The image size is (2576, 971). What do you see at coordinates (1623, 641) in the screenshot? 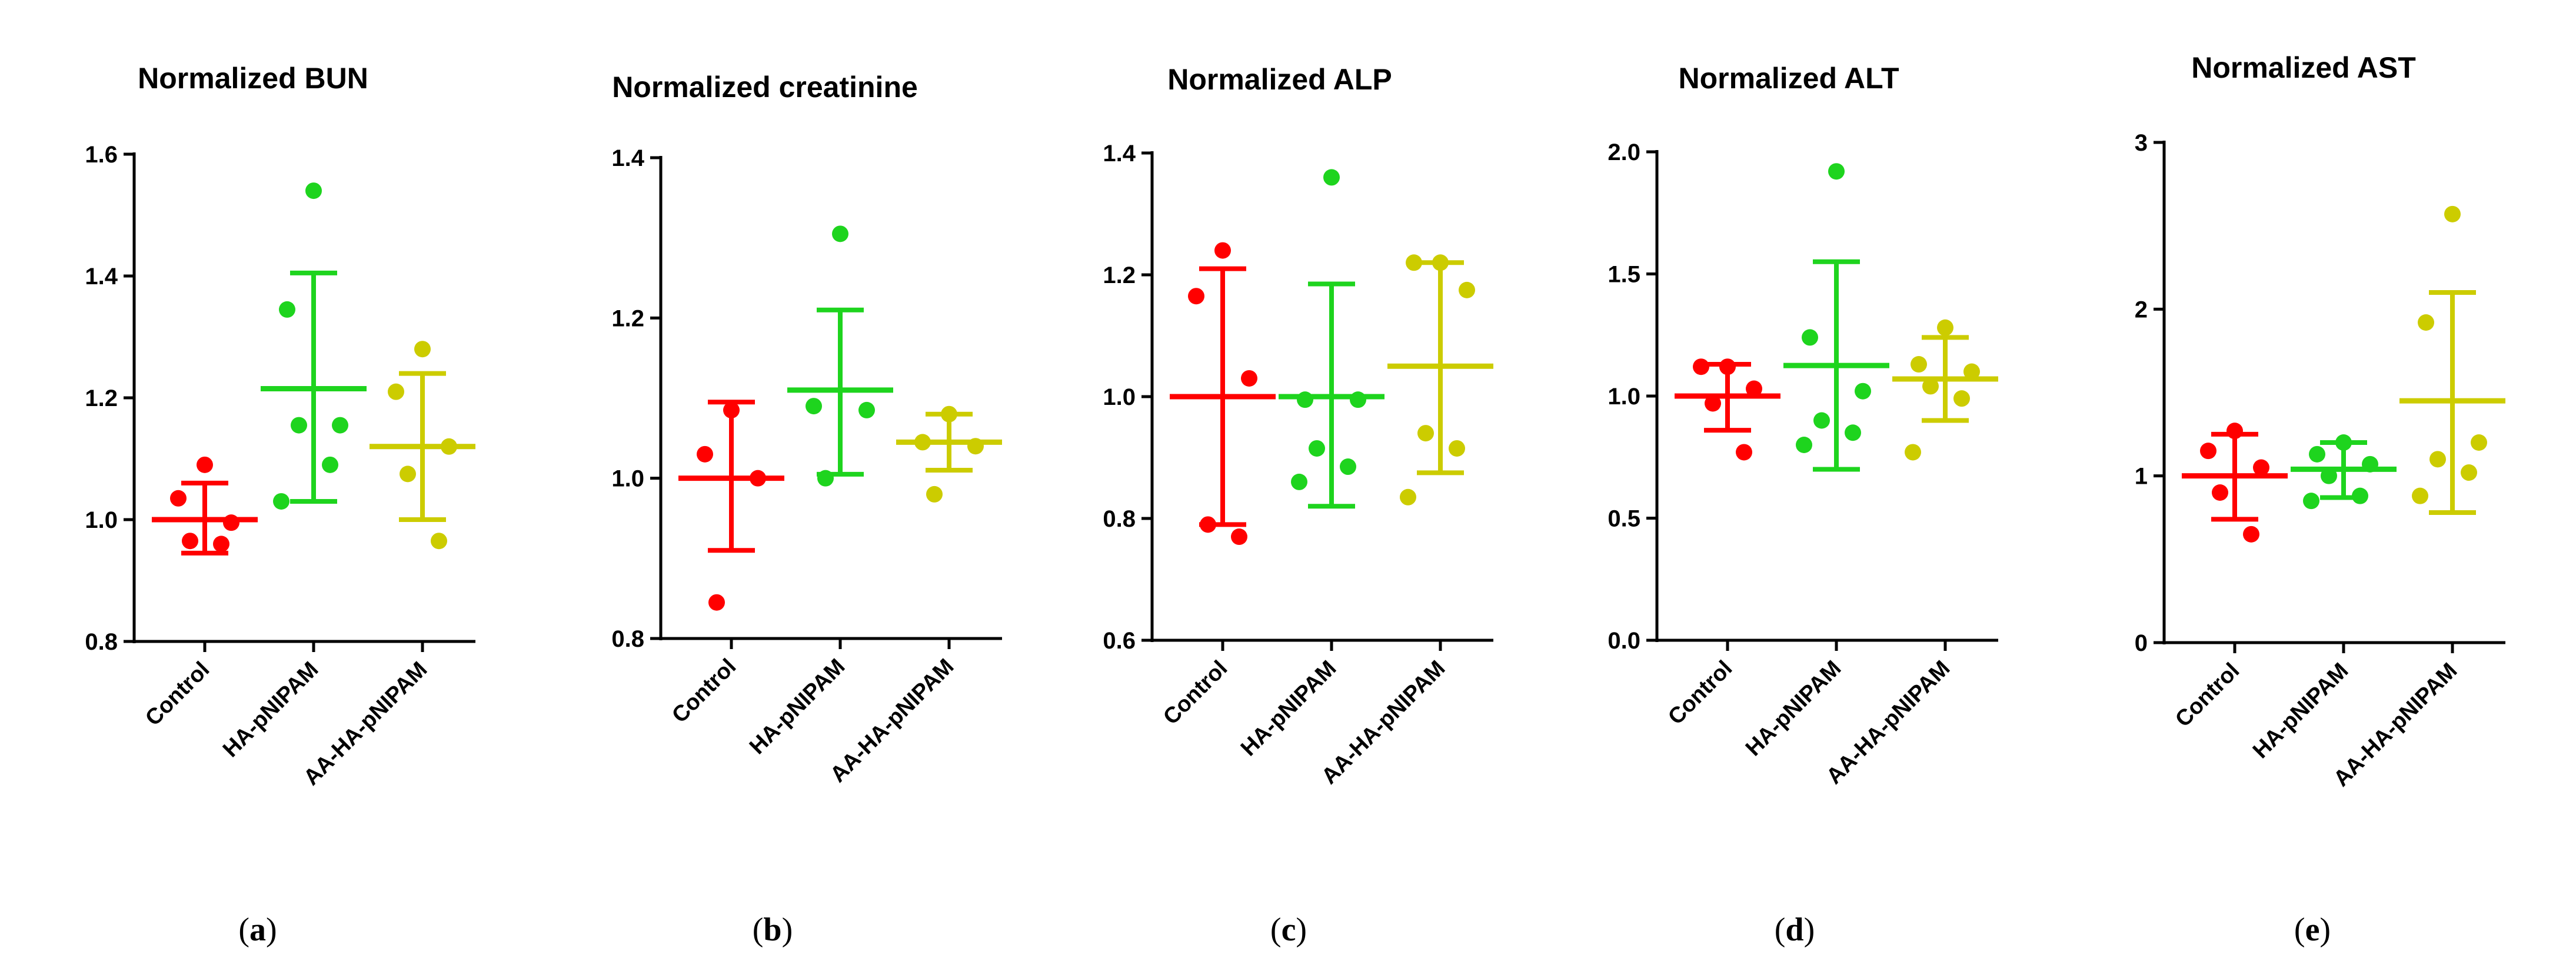
I see `y-tick-label: 0.0` at bounding box center [1623, 641].